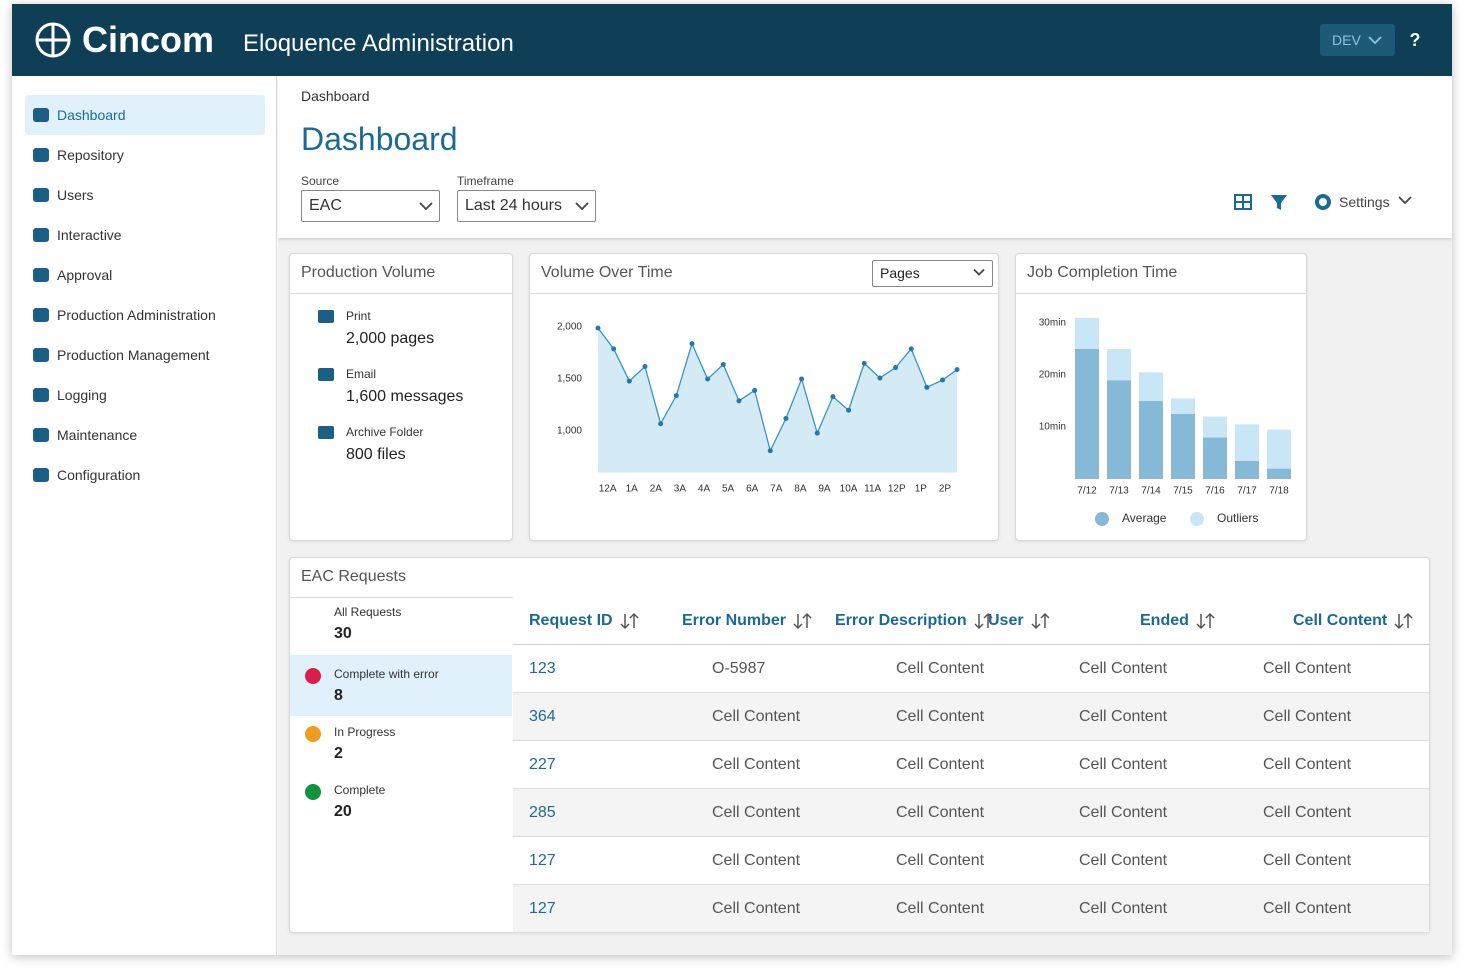 The width and height of the screenshot is (1464, 975). I want to click on nav-item: Maintenance, so click(97, 435).